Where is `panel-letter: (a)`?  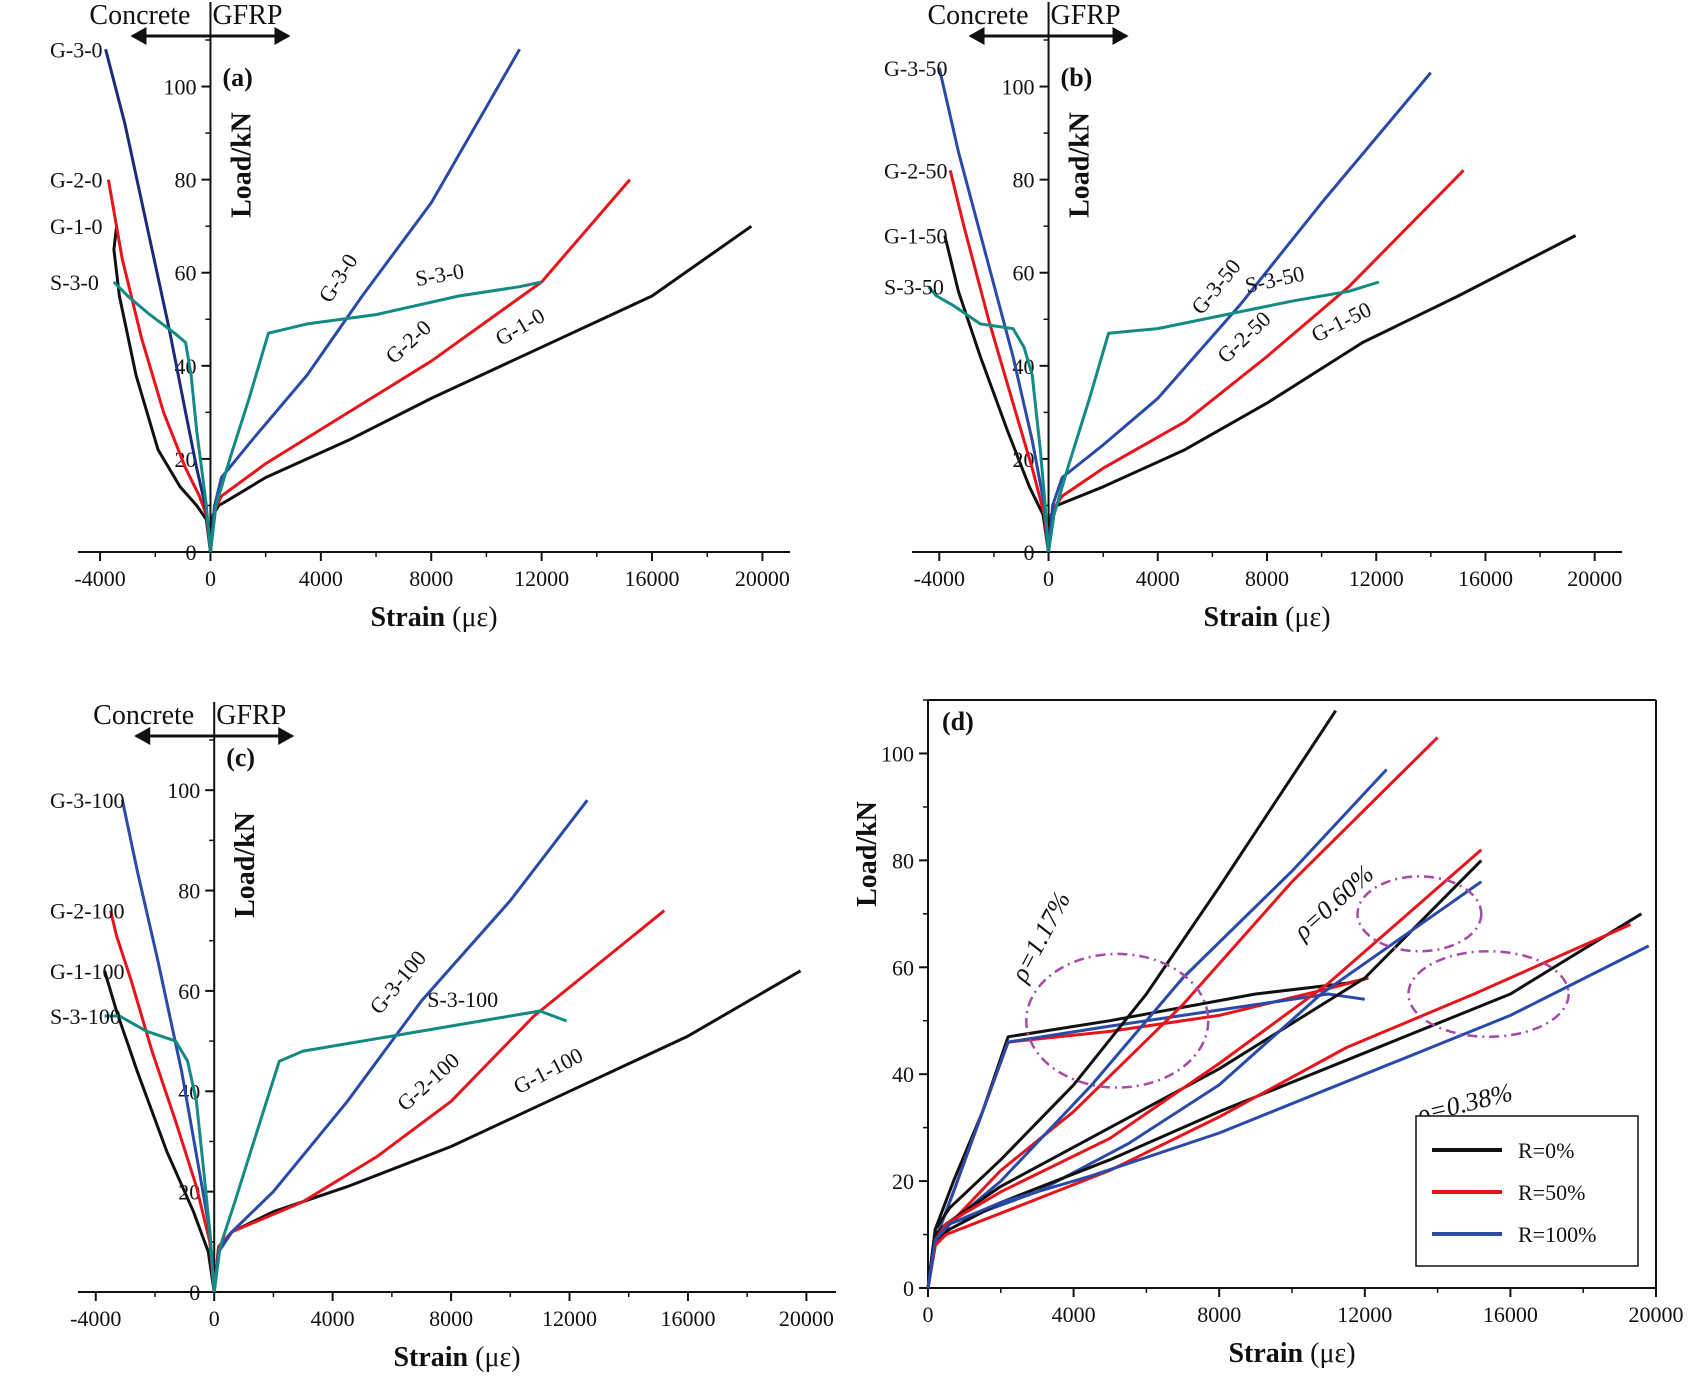 panel-letter: (a) is located at coordinates (237, 77).